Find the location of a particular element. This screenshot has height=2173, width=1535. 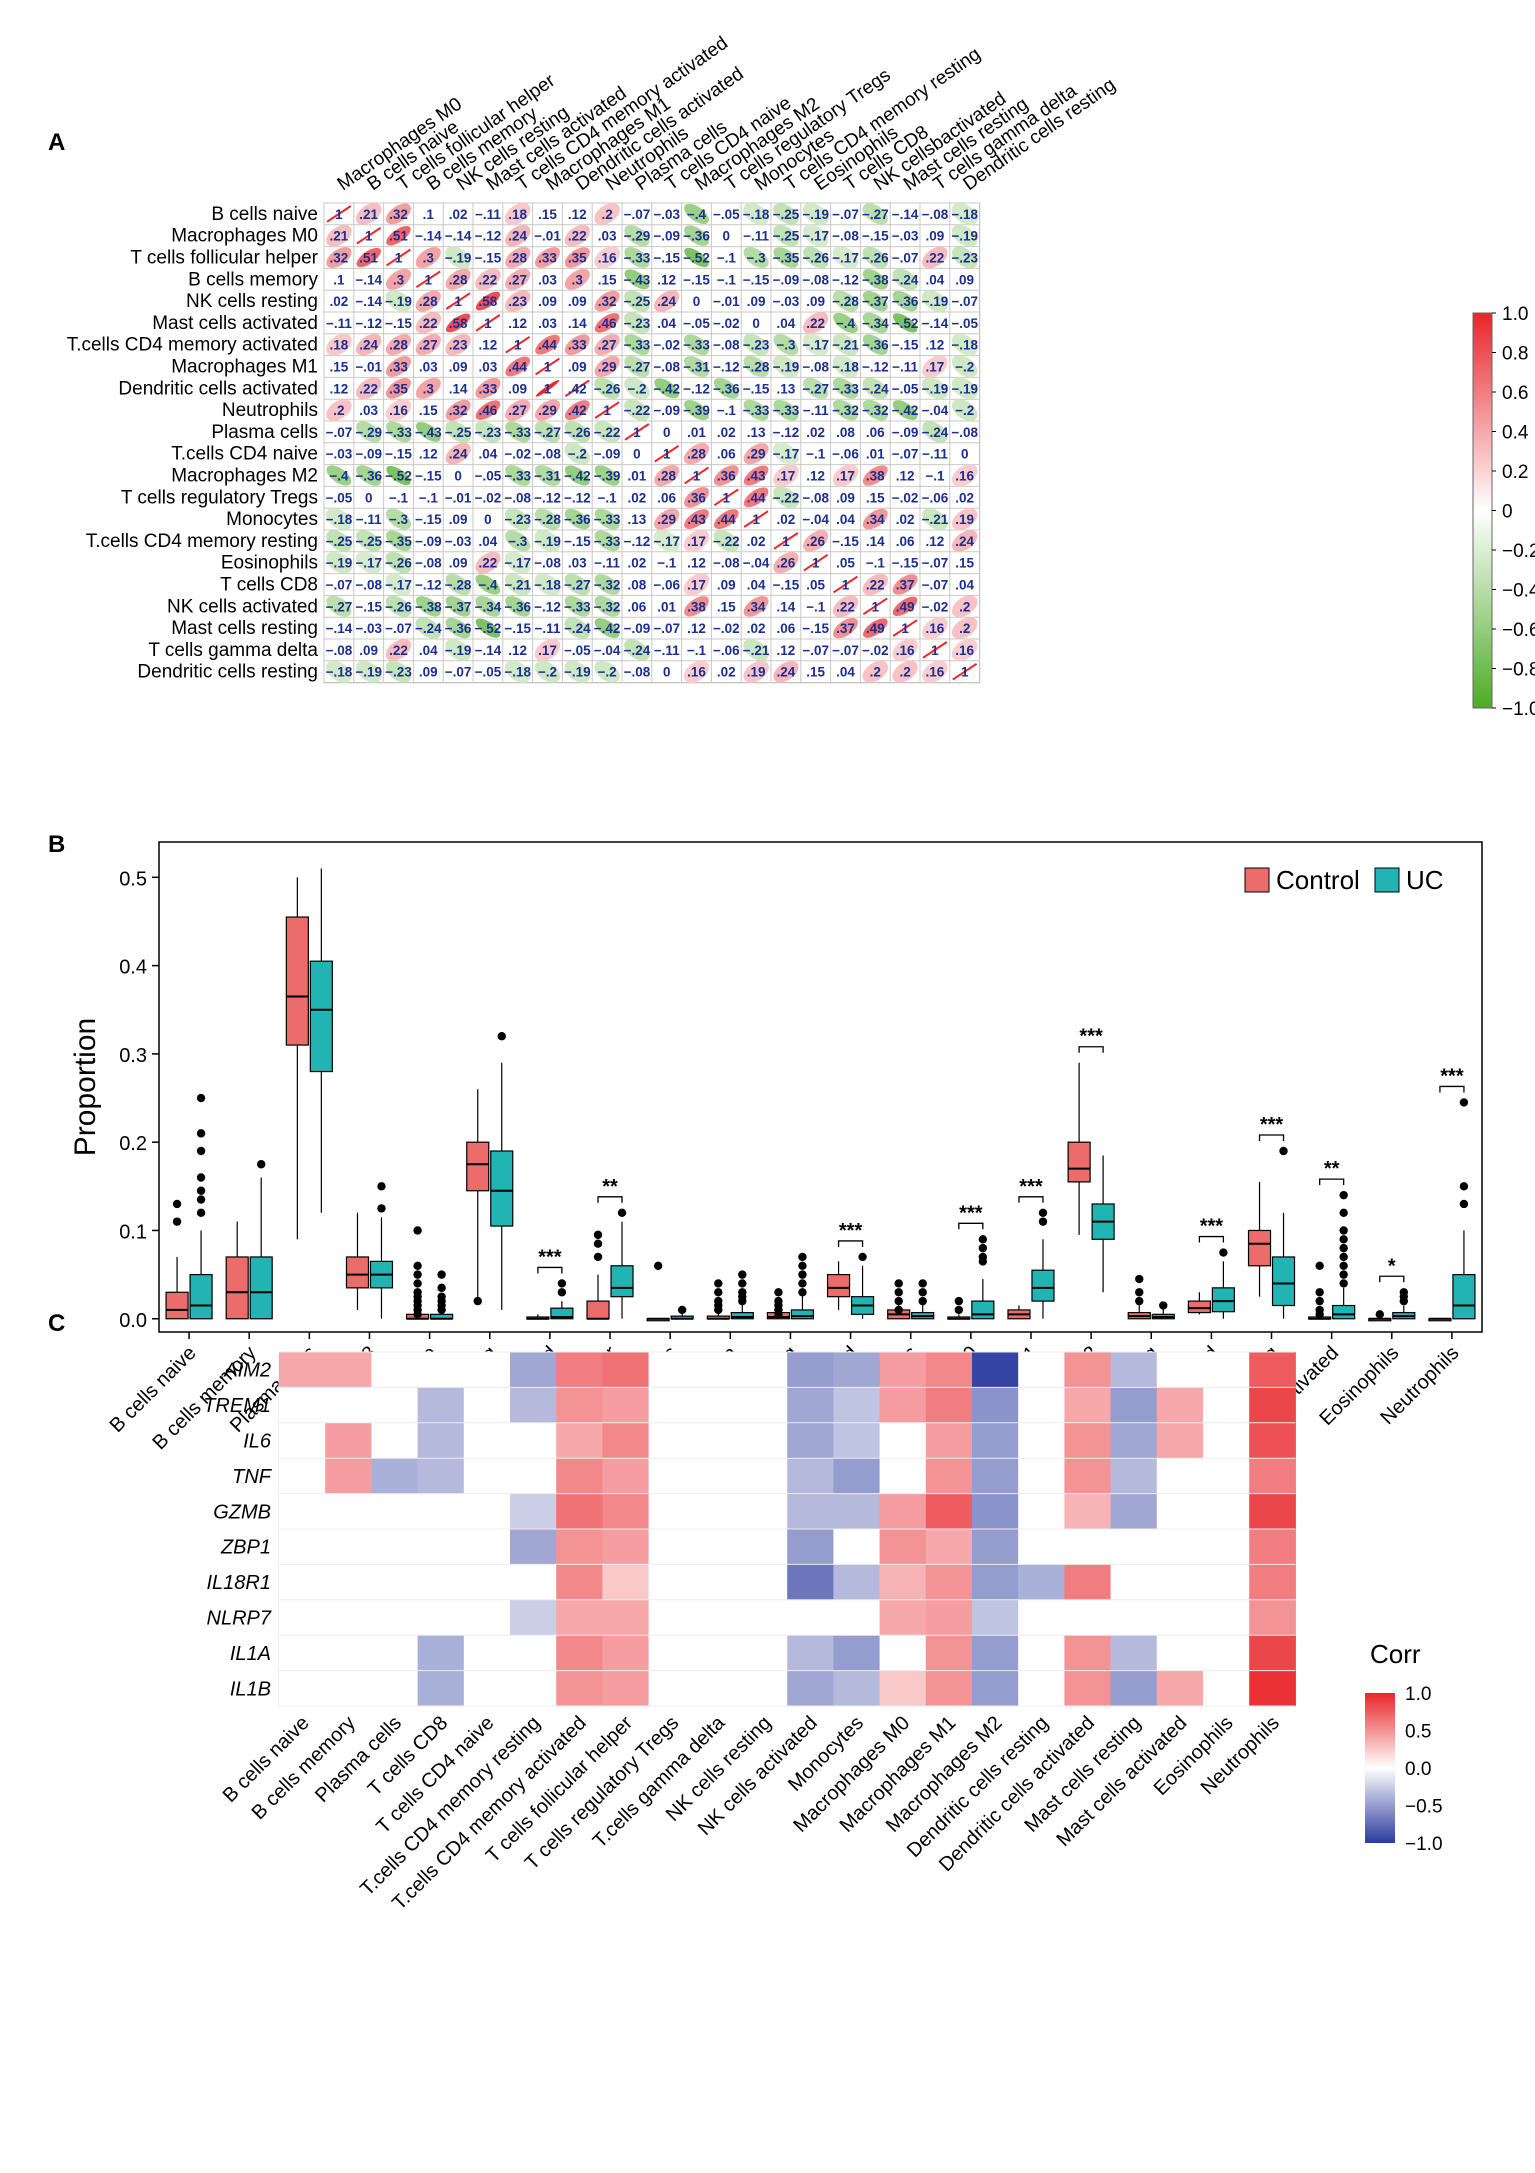

row-label: Plasma cells is located at coordinates (264, 432).